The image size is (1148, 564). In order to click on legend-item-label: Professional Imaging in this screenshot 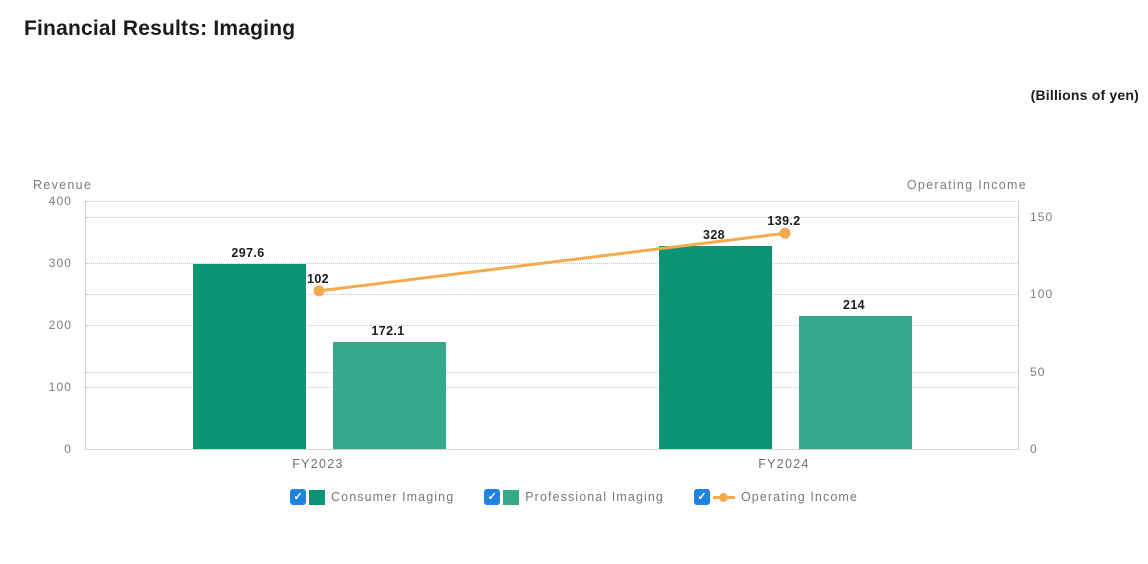, I will do `click(594, 497)`.